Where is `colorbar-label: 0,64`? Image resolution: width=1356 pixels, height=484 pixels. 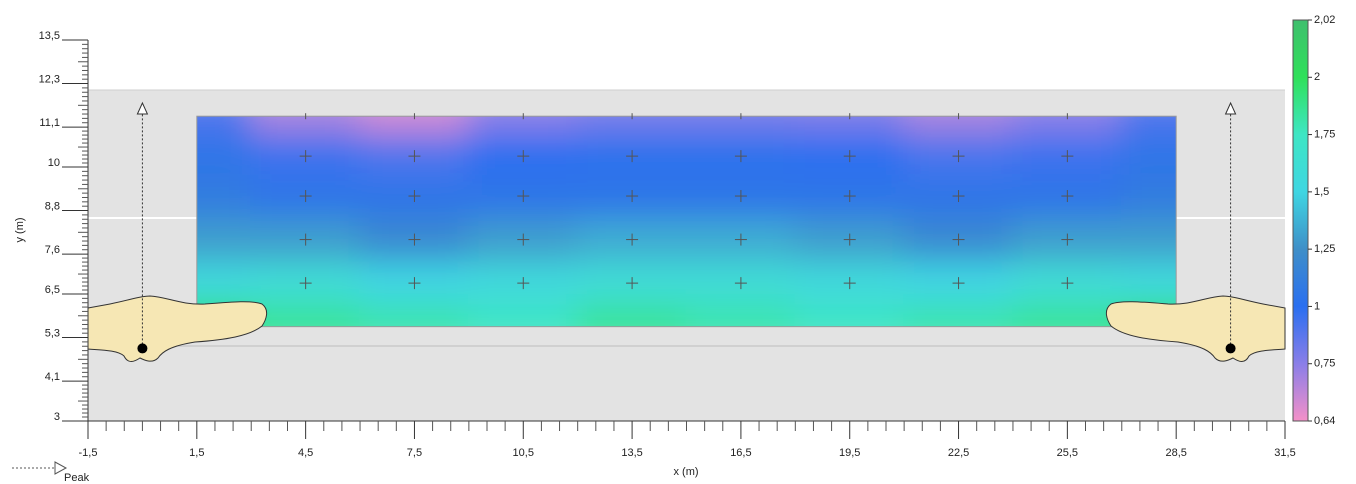
colorbar-label: 0,64 is located at coordinates (1324, 421).